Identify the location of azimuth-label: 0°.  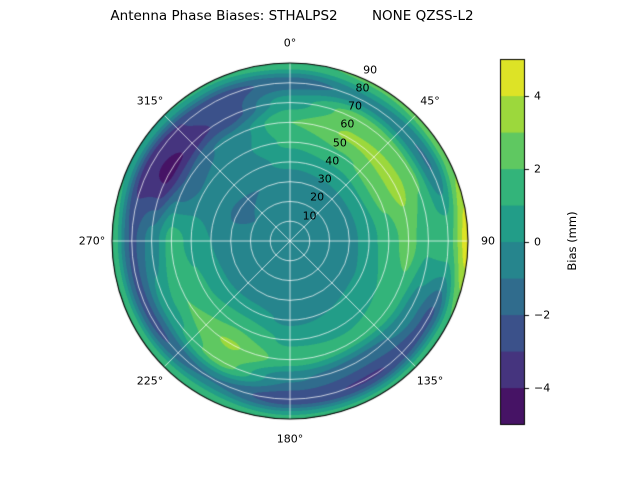
(290, 43).